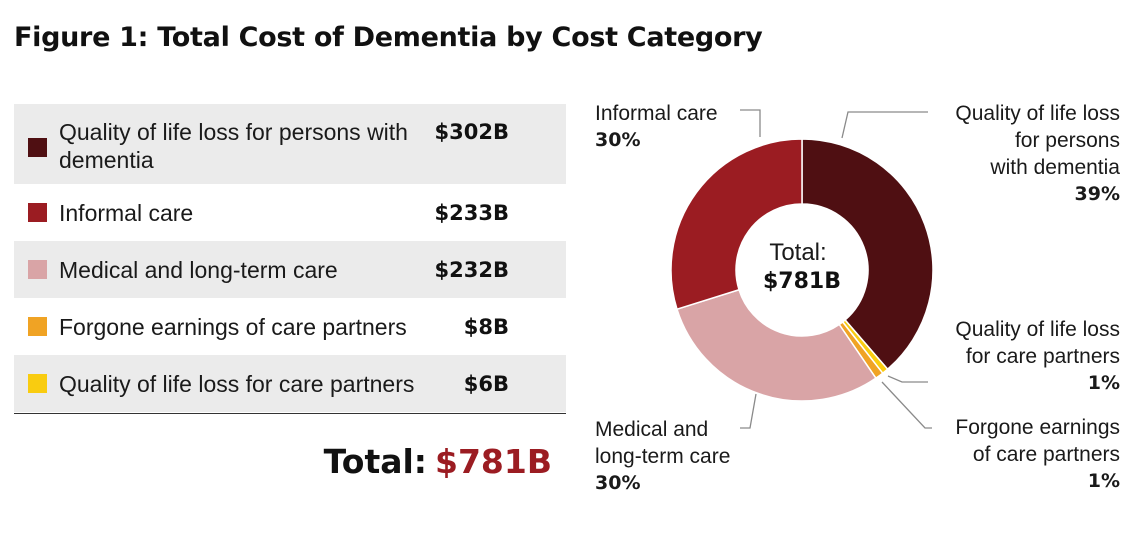 The image size is (1140, 536). I want to click on donut-center-value: $781B, so click(802, 281).